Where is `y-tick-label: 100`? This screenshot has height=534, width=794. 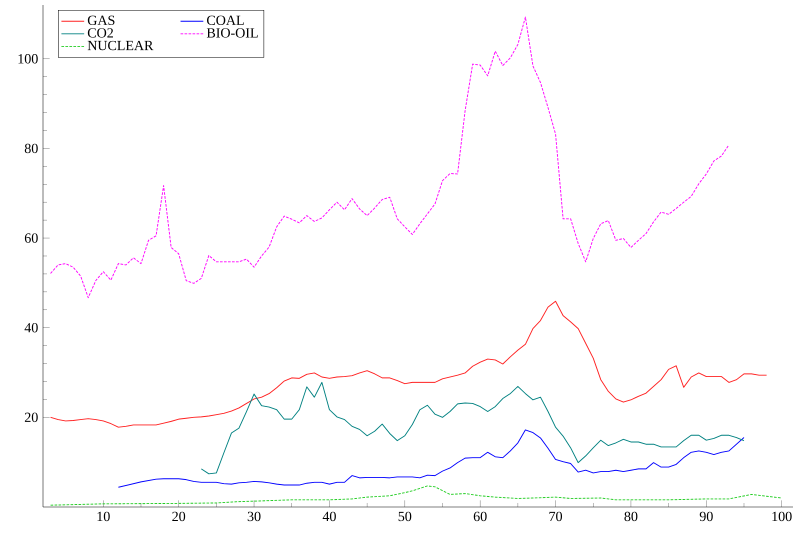
y-tick-label: 100 is located at coordinates (28, 59).